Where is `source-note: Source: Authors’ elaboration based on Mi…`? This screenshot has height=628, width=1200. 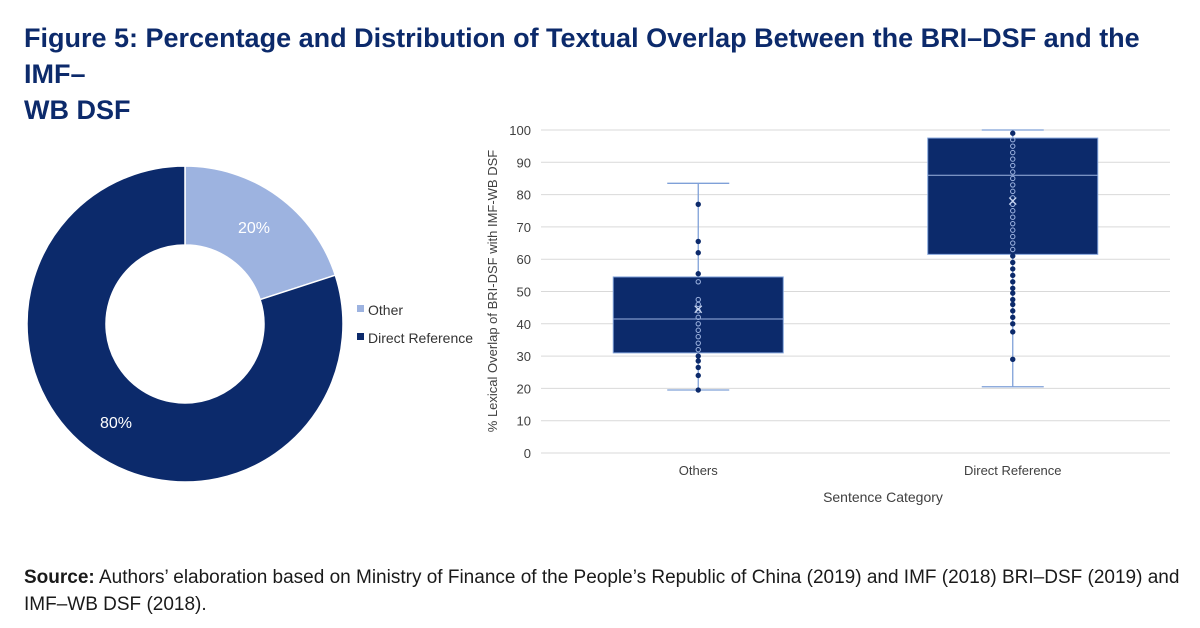 source-note: Source: Authors’ elaboration based on Mi… is located at coordinates (604, 591).